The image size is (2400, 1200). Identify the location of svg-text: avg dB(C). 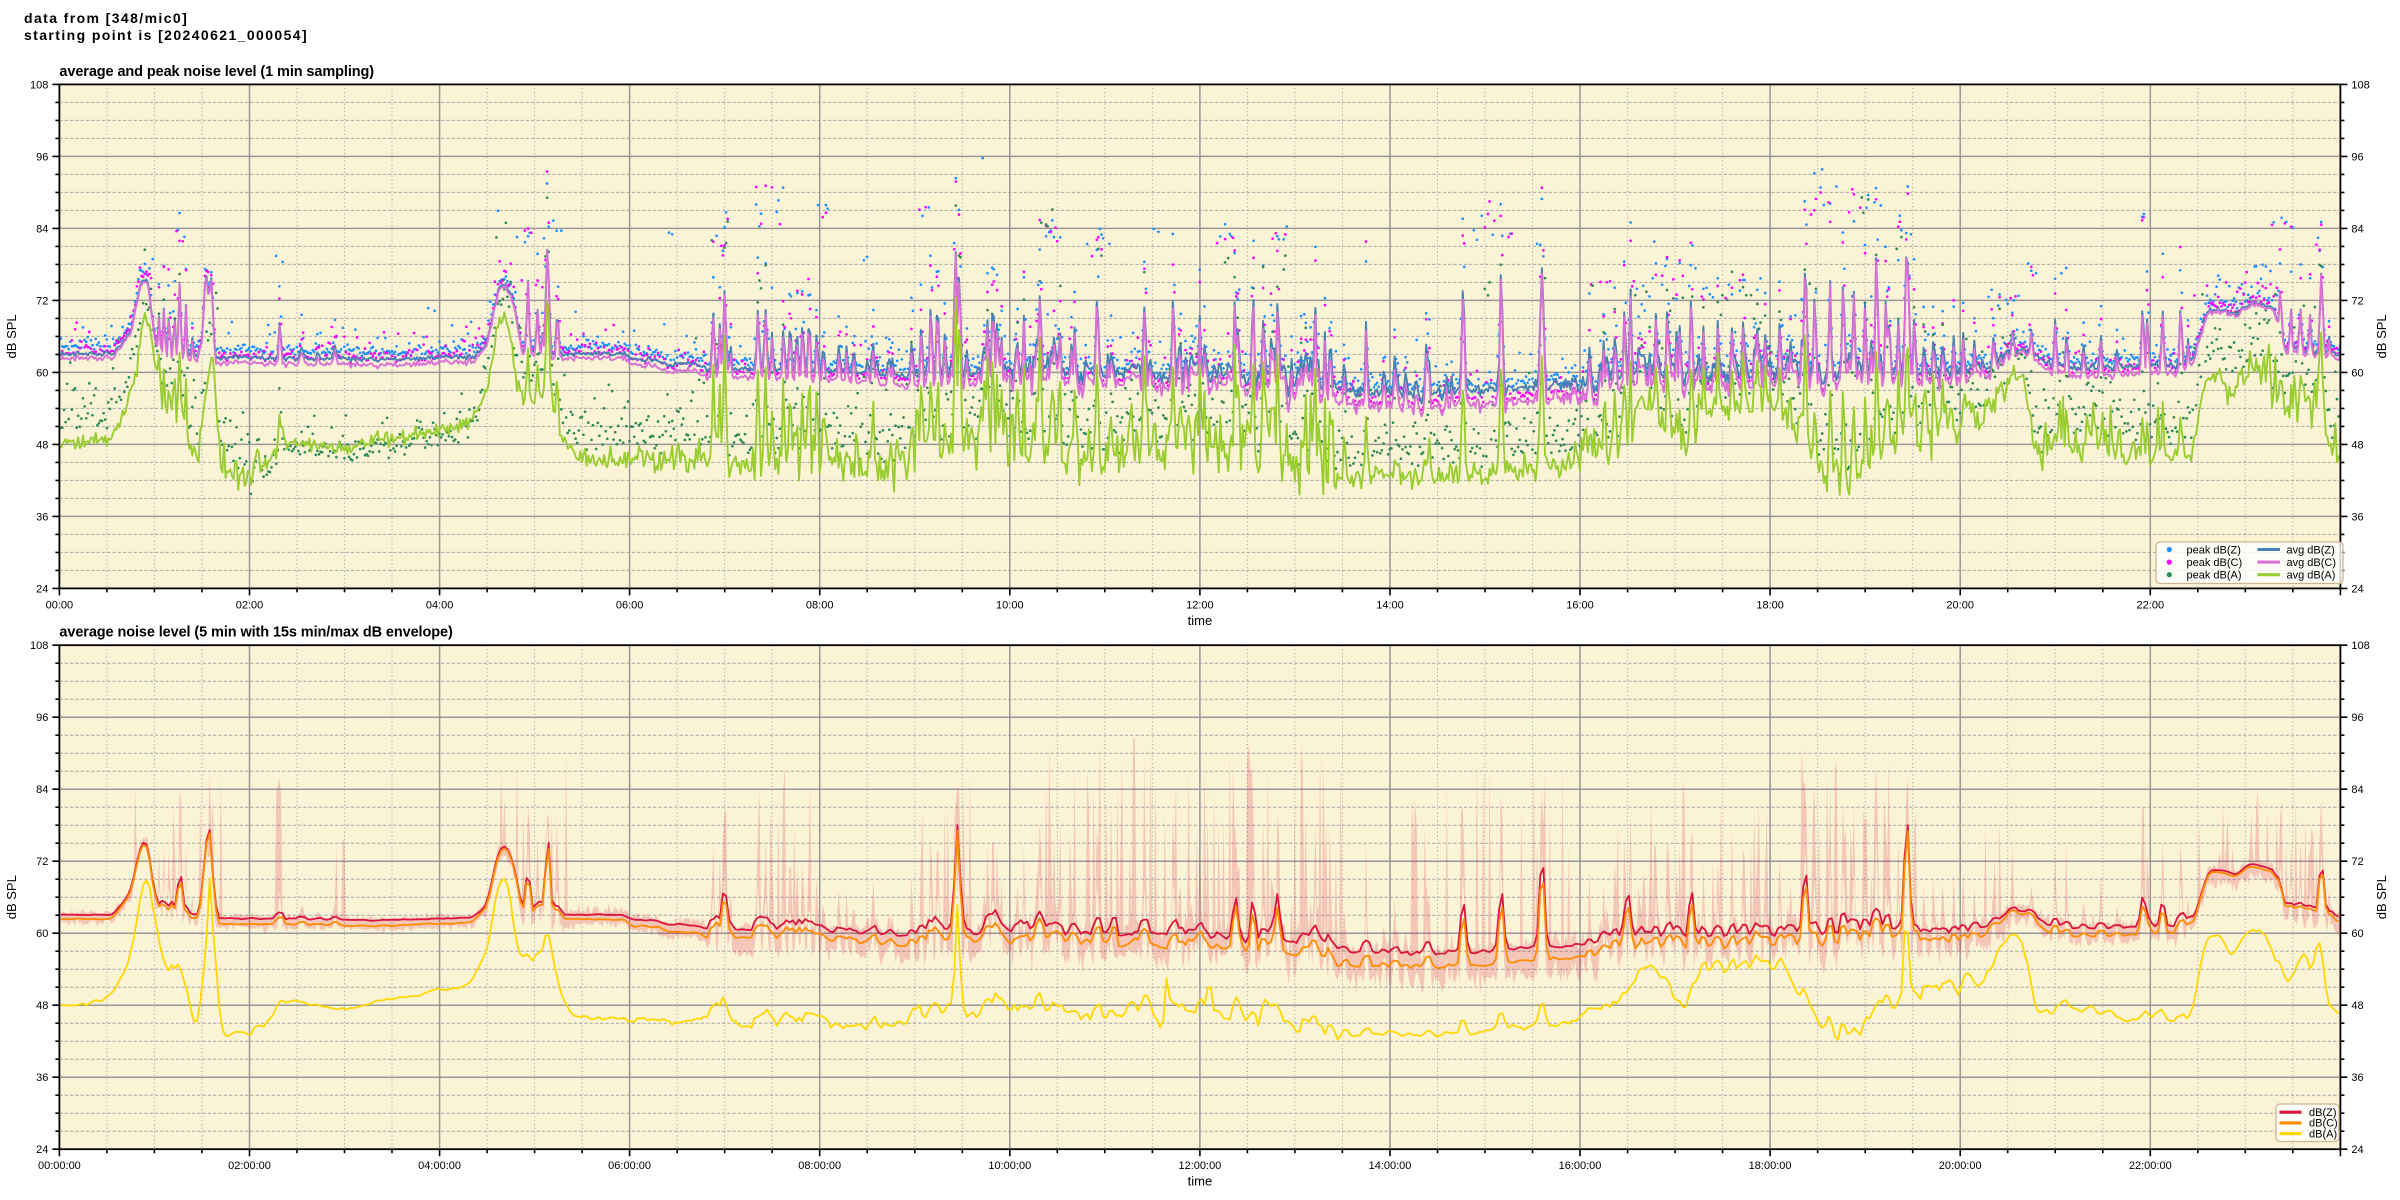
(2312, 563).